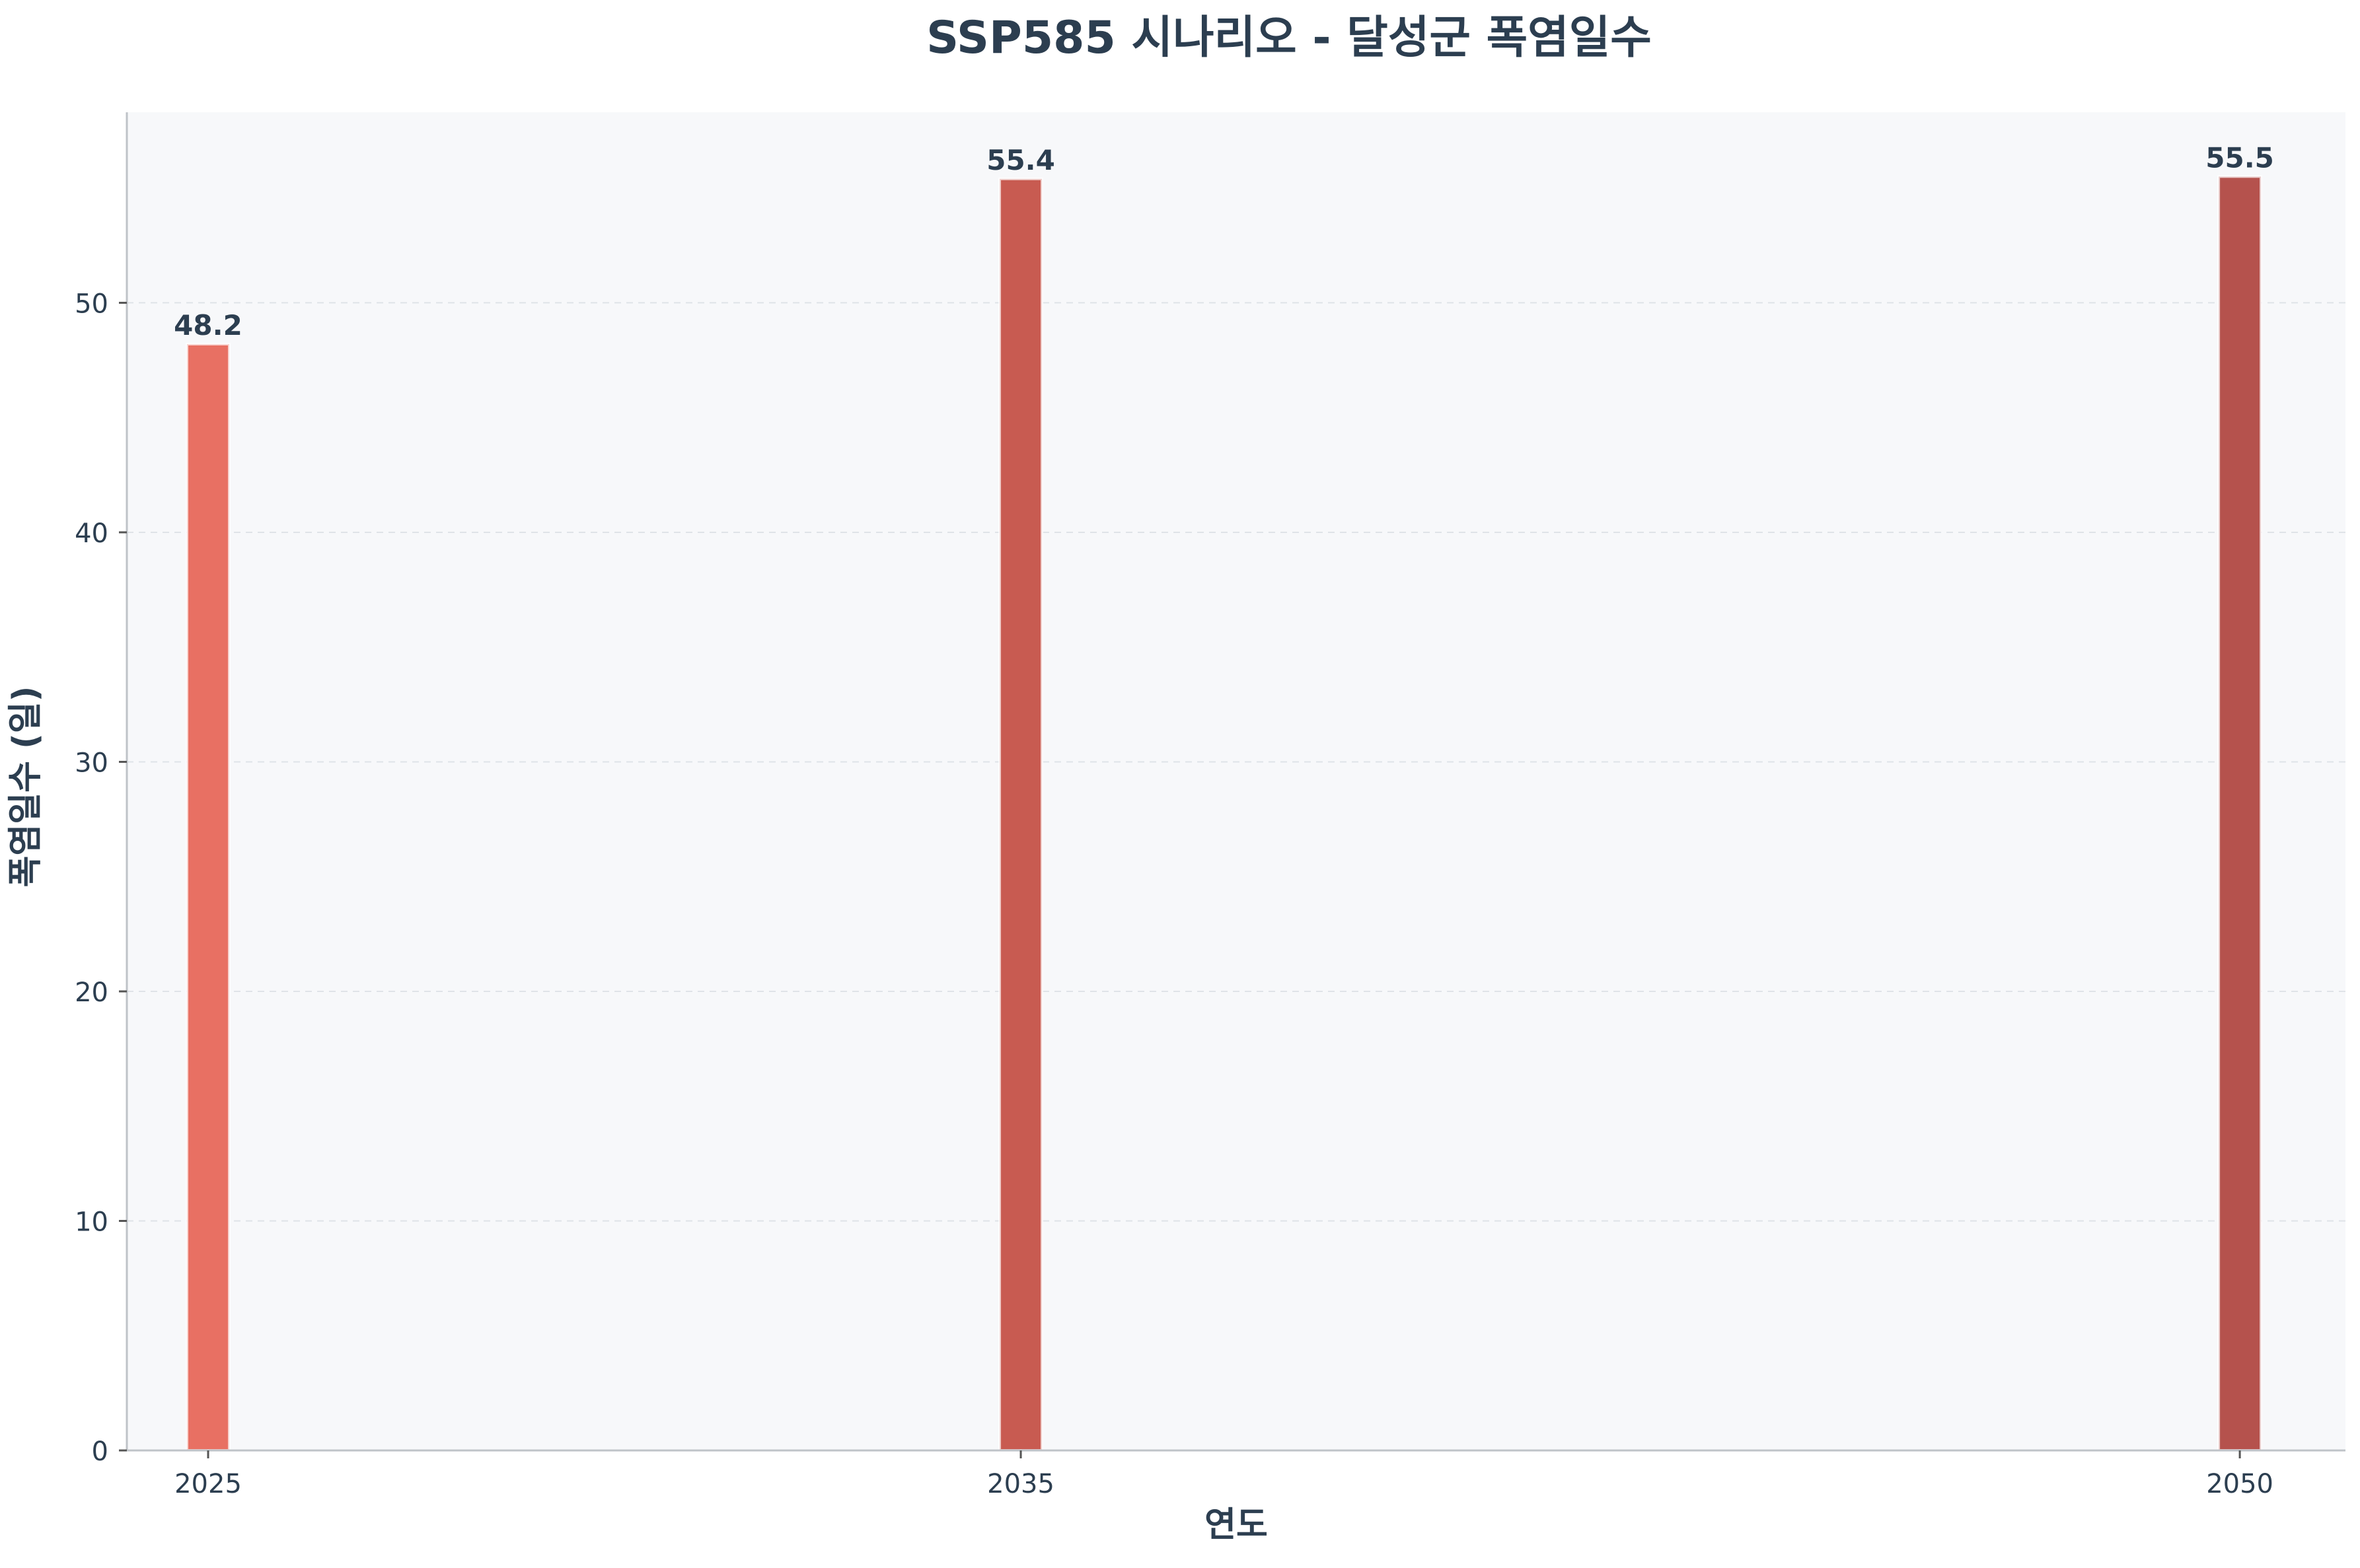 The image size is (2360, 1568). What do you see at coordinates (1236, 1525) in the screenshot?
I see `x-axis-label: 연도` at bounding box center [1236, 1525].